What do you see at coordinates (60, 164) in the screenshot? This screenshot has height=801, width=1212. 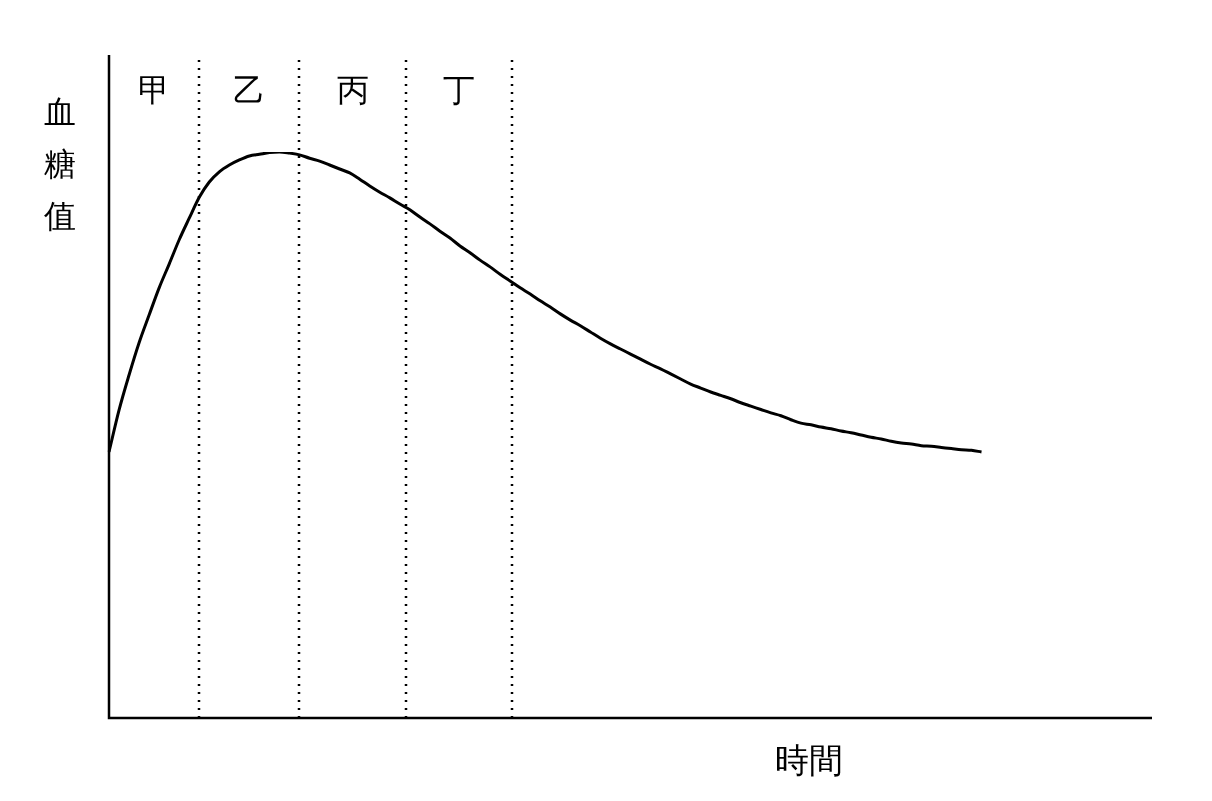 I see `y-axis-title: 血糖值` at bounding box center [60, 164].